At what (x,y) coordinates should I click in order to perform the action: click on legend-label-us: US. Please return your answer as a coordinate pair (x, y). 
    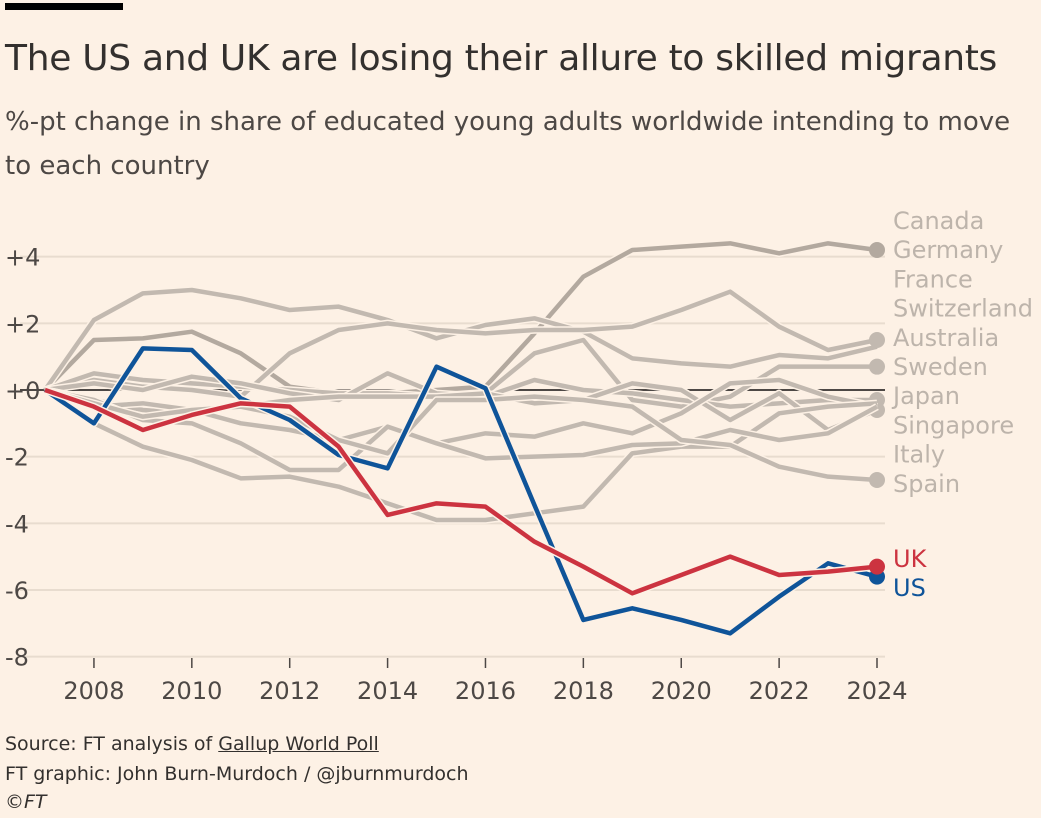
    Looking at the image, I should click on (909, 588).